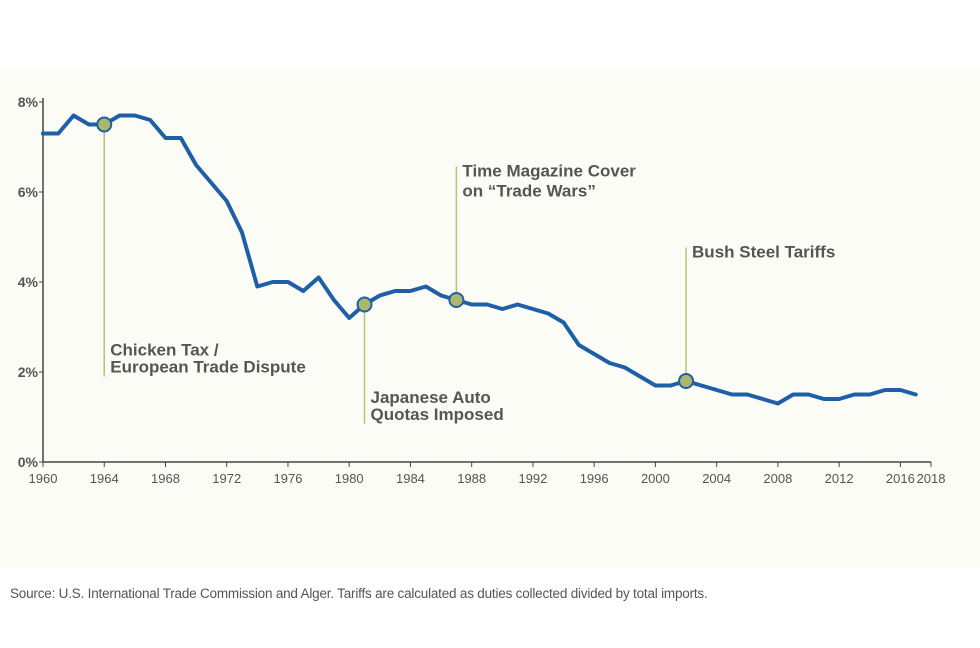 The height and width of the screenshot is (648, 980). I want to click on annotation-label: on “Trade Wars”, so click(529, 191).